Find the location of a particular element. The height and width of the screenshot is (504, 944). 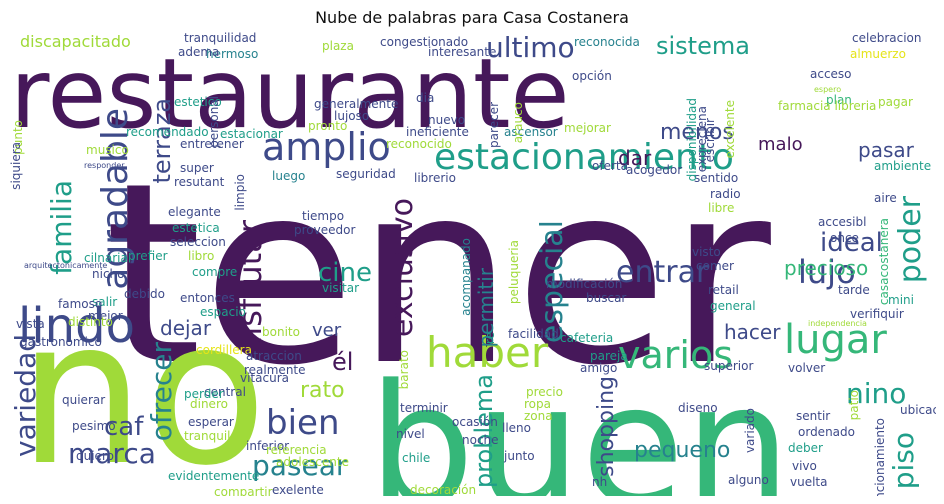

word-amigo: amigo is located at coordinates (599, 368).